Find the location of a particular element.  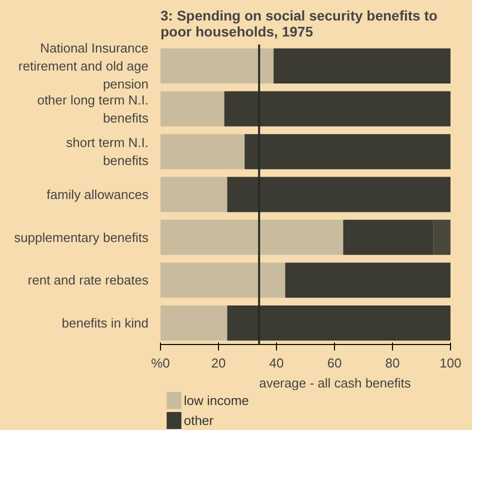

x-tick-label: 100 is located at coordinates (451, 363).